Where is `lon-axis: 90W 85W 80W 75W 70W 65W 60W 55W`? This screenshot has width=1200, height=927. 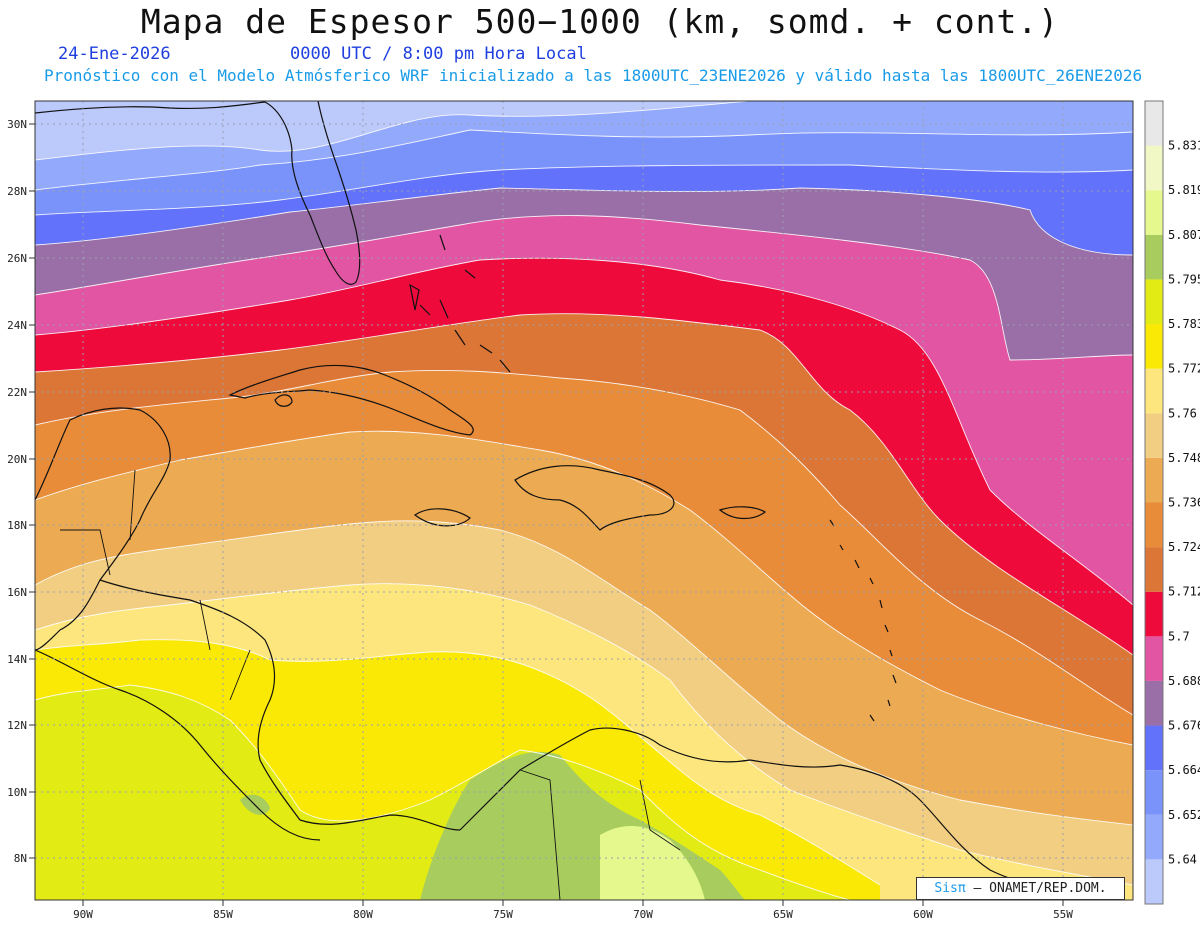 lon-axis: 90W 85W 80W 75W 70W 65W 60W 55W is located at coordinates (573, 910).